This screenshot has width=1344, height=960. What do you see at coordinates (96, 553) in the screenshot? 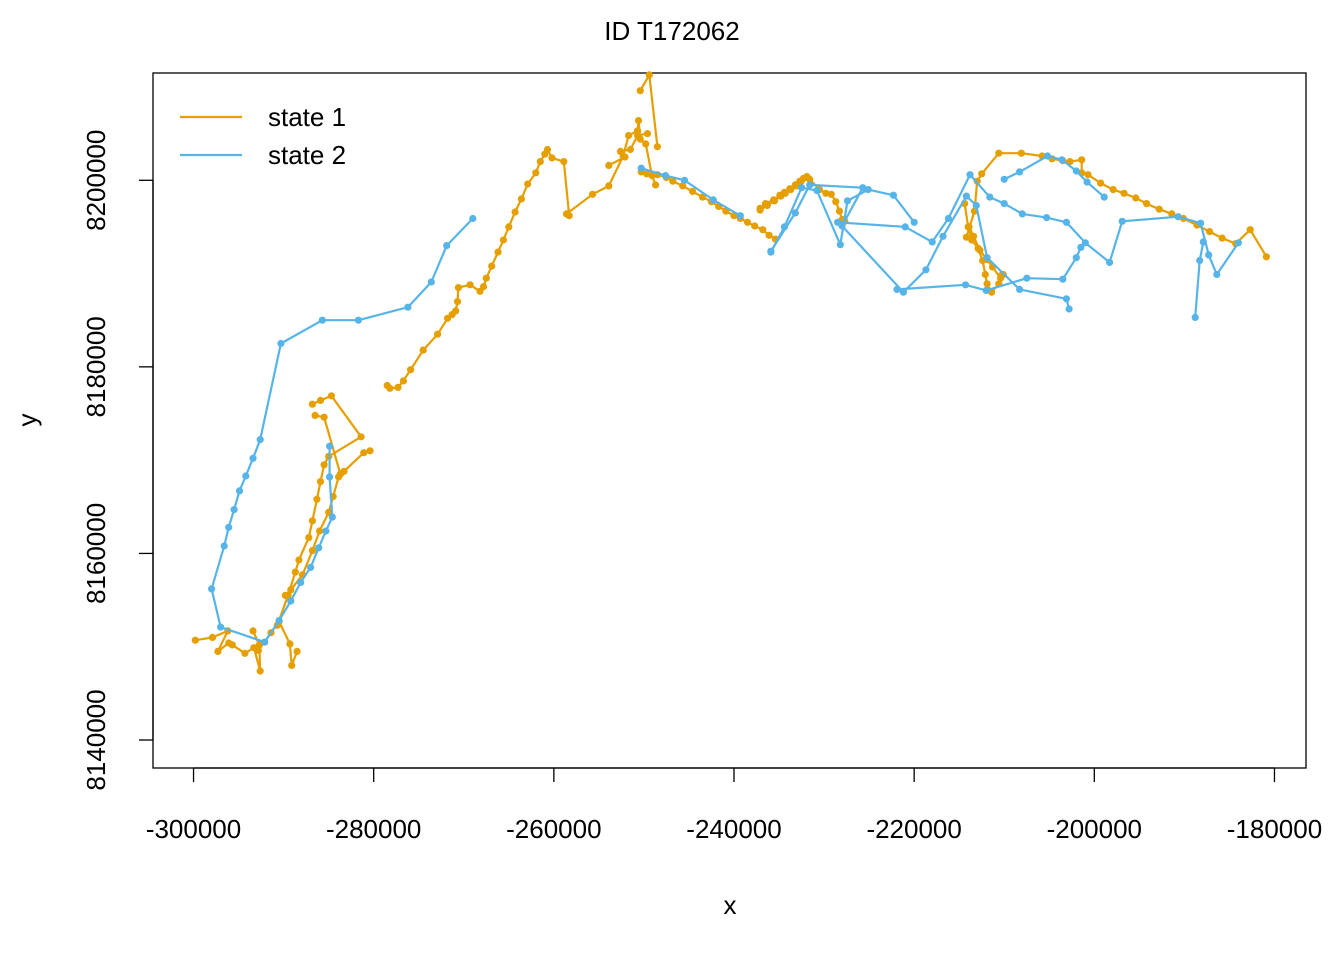
I see `y-tick-label: 8160000` at bounding box center [96, 553].